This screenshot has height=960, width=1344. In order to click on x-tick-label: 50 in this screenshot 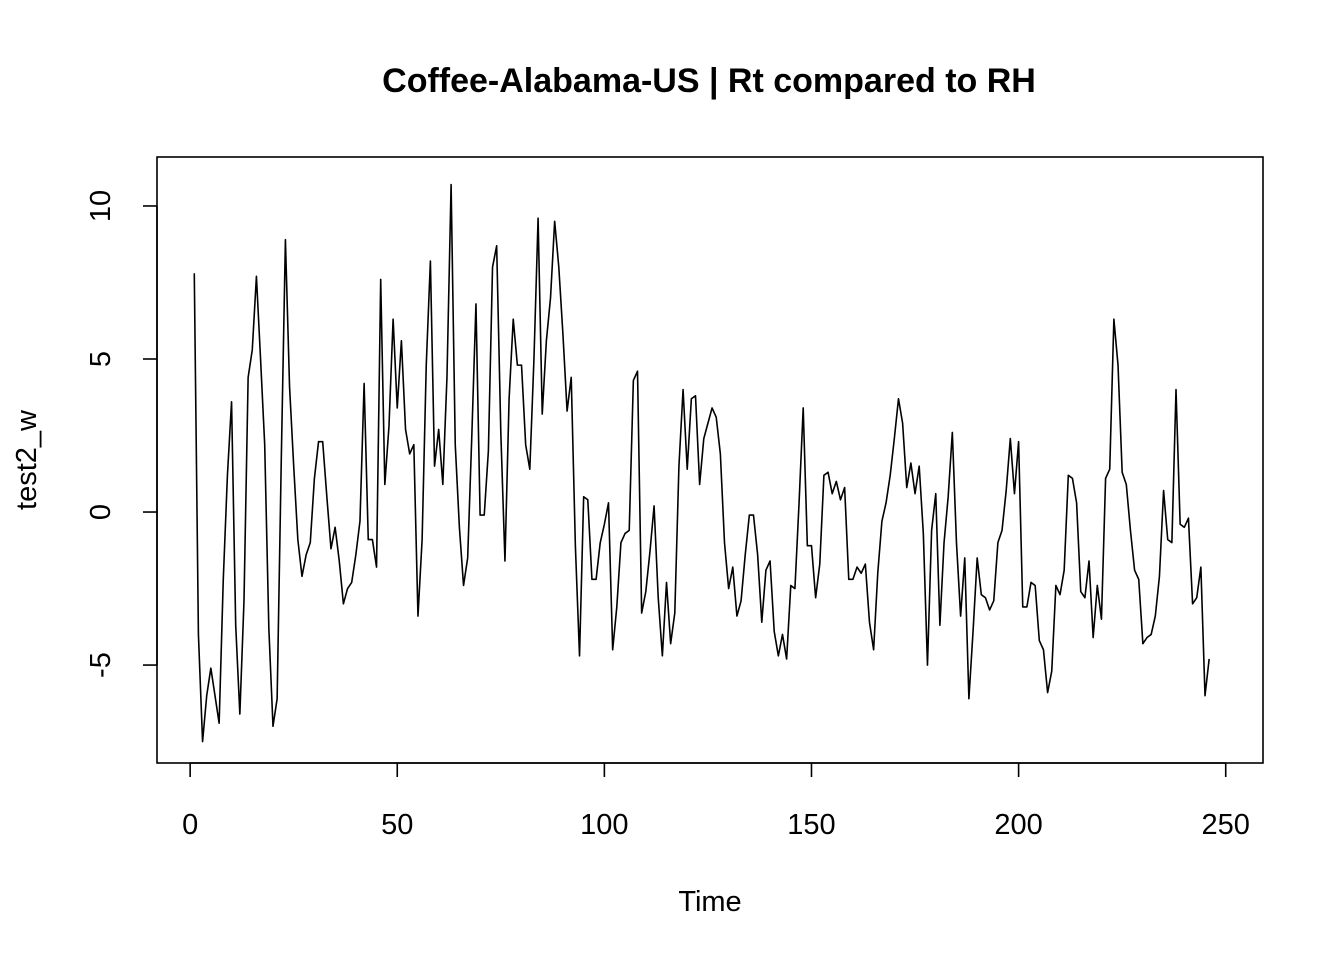, I will do `click(397, 825)`.